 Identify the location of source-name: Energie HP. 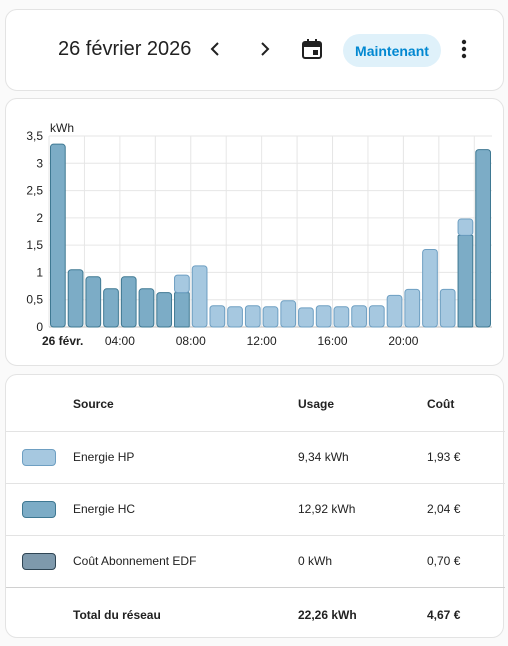
(104, 457).